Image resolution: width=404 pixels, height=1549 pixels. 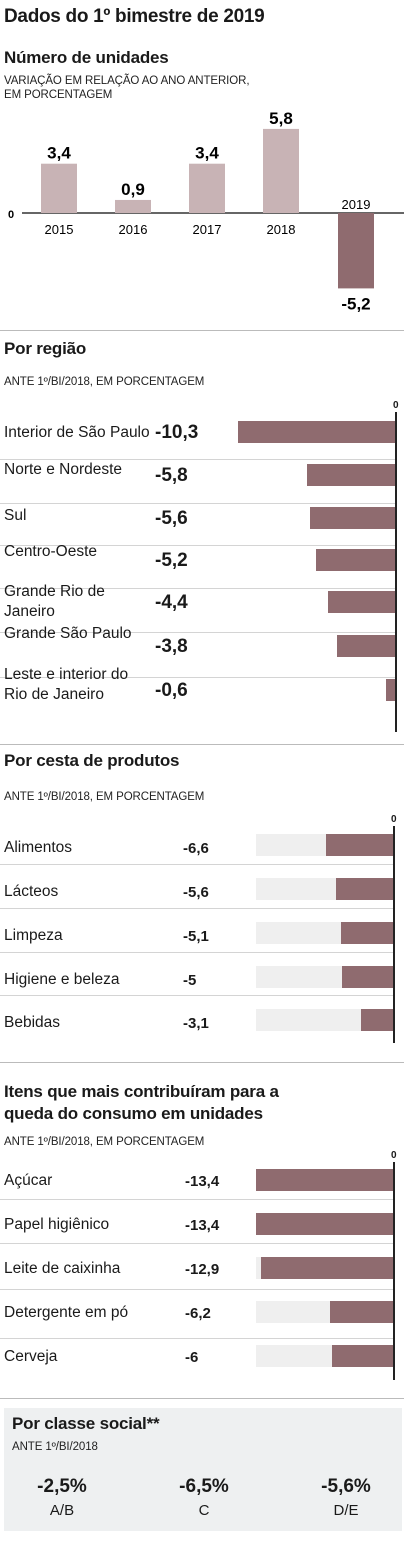 I want to click on basket-subtitle: ANTE 1º/BI/2018, EM PORCENTAGEM, so click(x=104, y=797).